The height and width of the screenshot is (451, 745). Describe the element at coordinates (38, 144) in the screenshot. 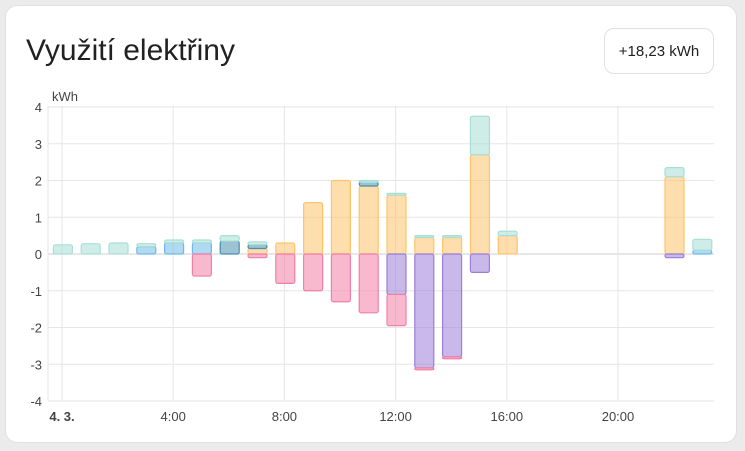

I see `y-tick-label: 3` at that location.